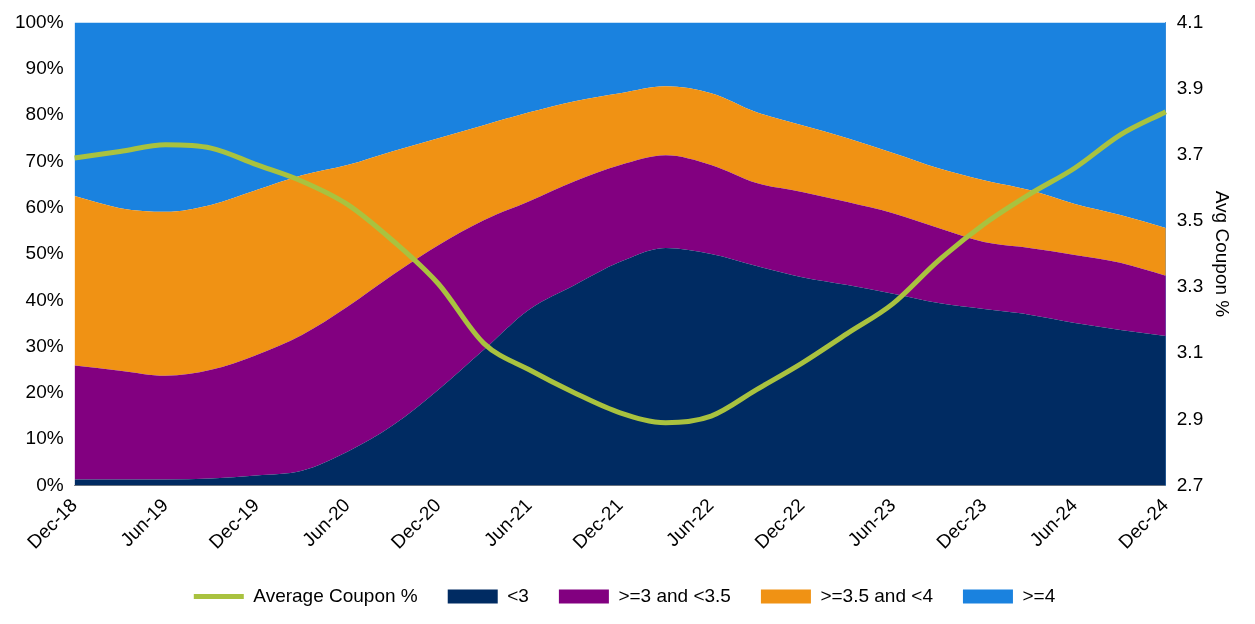 The image size is (1255, 624). What do you see at coordinates (1190, 153) in the screenshot?
I see `y2-tick-label: 3.7` at bounding box center [1190, 153].